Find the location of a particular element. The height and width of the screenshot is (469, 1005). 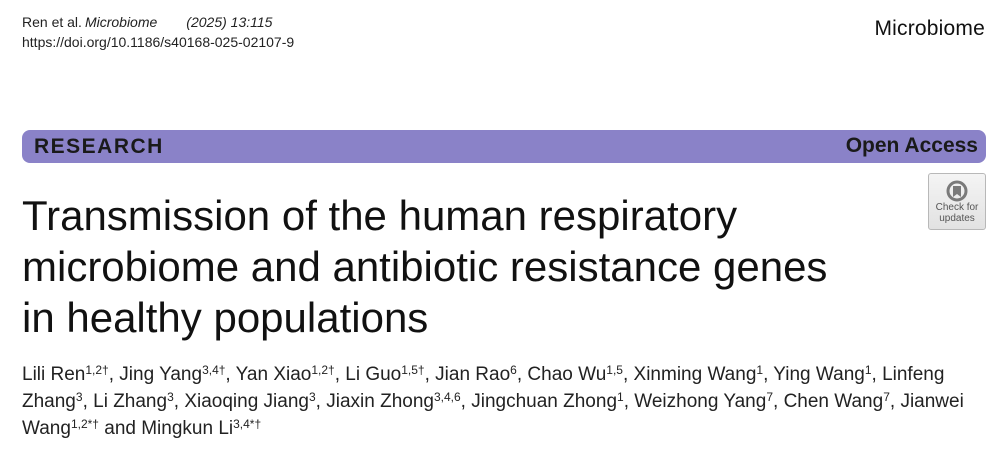

author-name: Lili Ren1,2† is located at coordinates (65, 374).